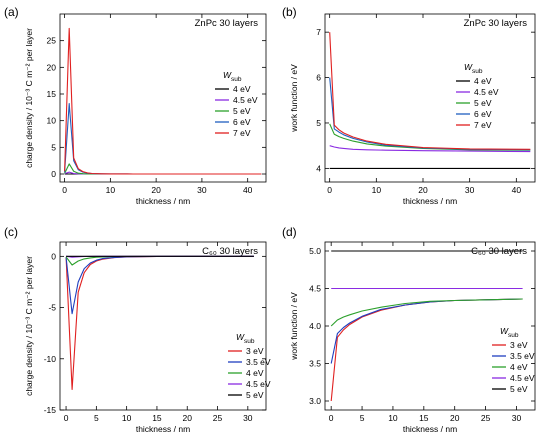  I want to click on series-line-3_5-eV, so click(426, 331).